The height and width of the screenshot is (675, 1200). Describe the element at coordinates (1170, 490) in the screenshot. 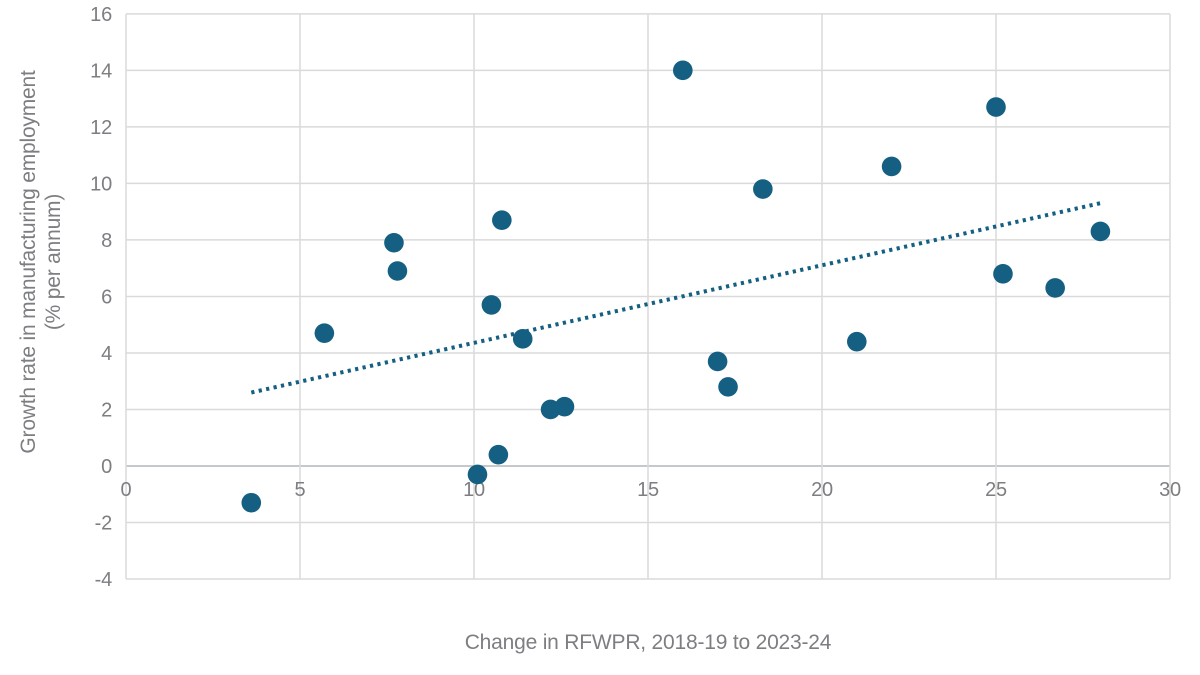

I see `x-tick-label: 30` at that location.